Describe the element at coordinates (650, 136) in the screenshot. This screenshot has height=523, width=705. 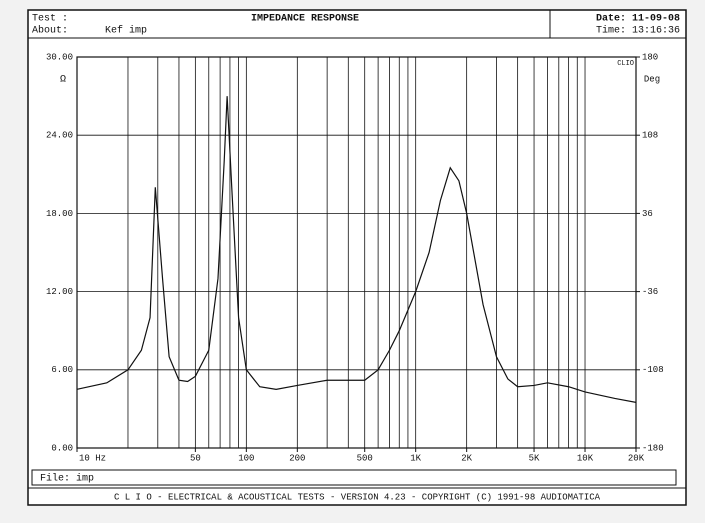
I see `y2-tick-label: 108` at that location.